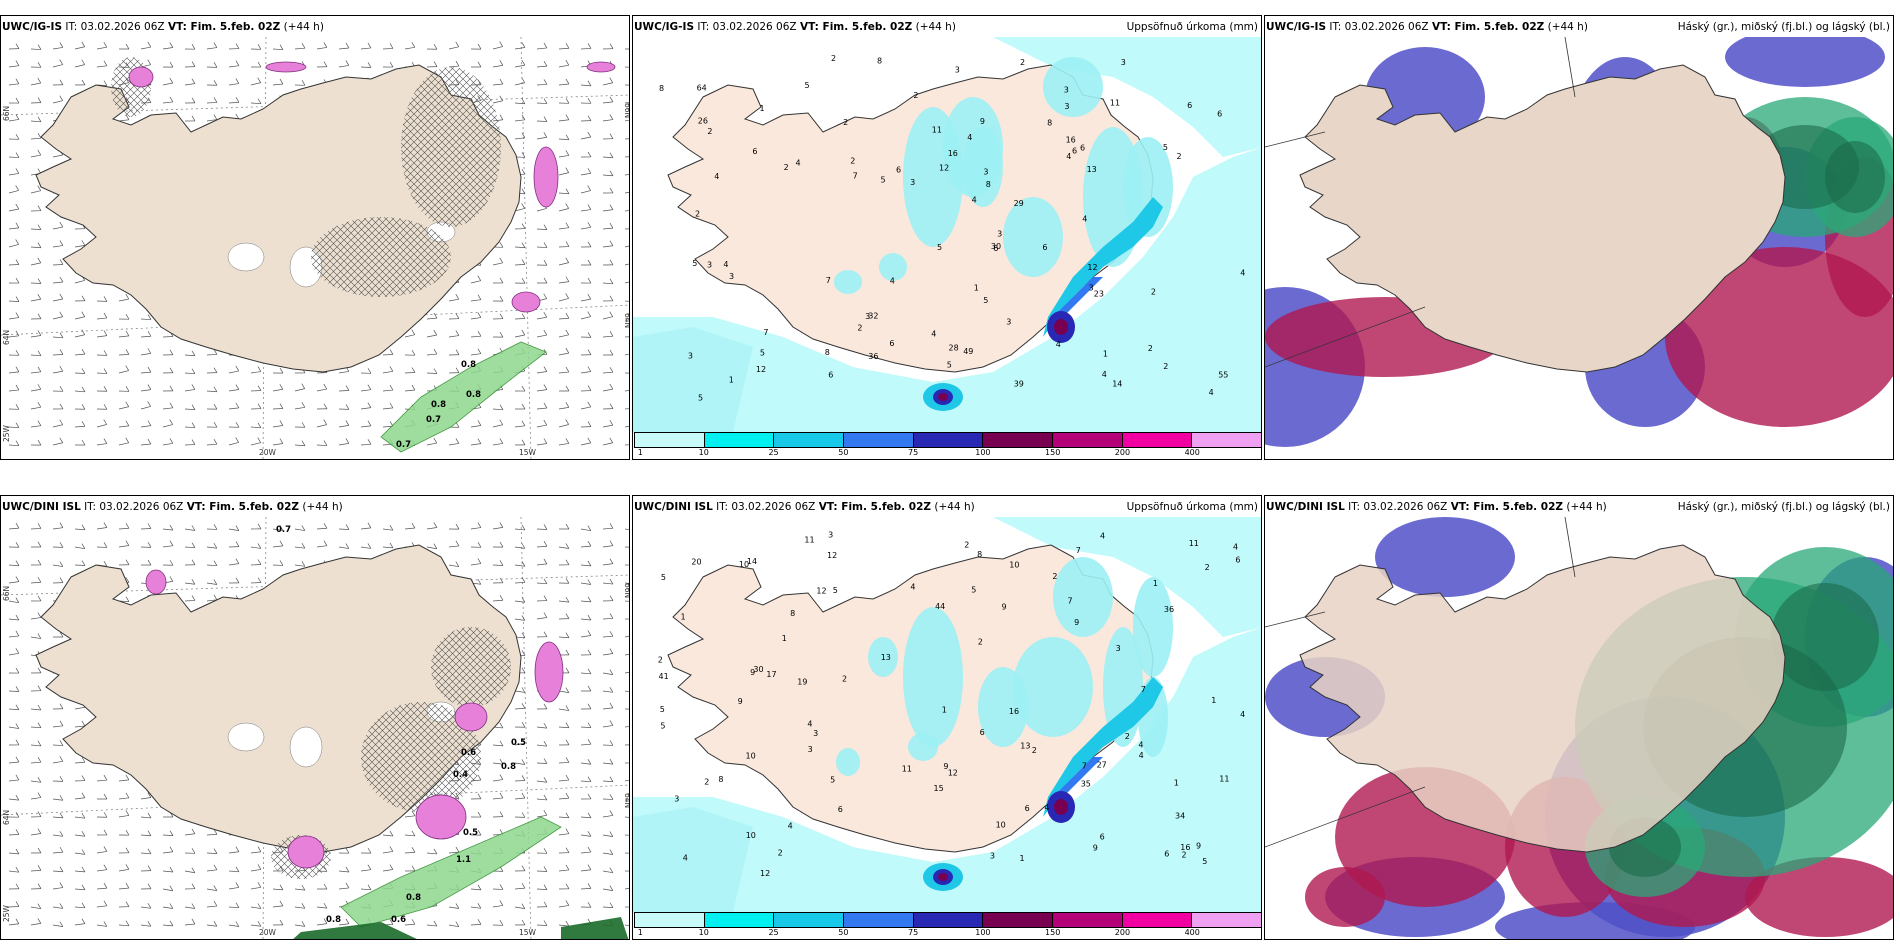  What do you see at coordinates (1117, 384) in the screenshot?
I see `precip-value: 14` at bounding box center [1117, 384].